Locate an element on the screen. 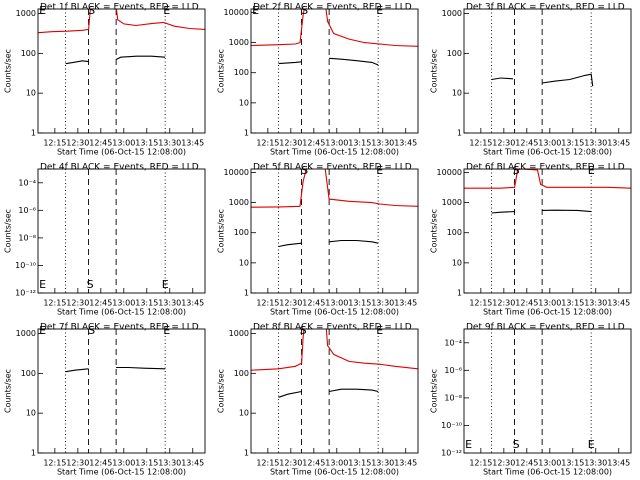 The width and height of the screenshot is (640, 480). chart-title: Det 5f BLACK = Events, RED = LLD is located at coordinates (332, 168).